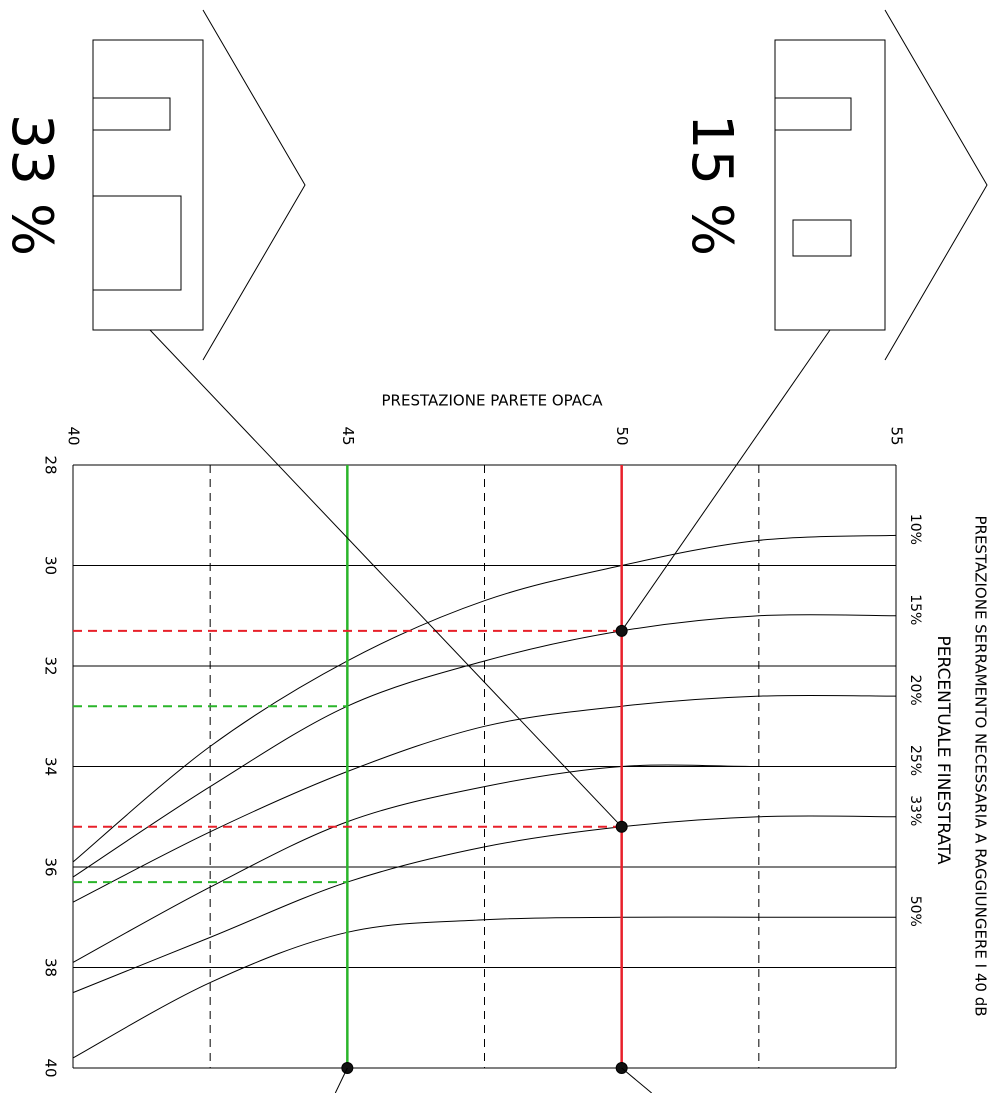  What do you see at coordinates (348, 435) in the screenshot?
I see `x-tick-label: 45` at bounding box center [348, 435].